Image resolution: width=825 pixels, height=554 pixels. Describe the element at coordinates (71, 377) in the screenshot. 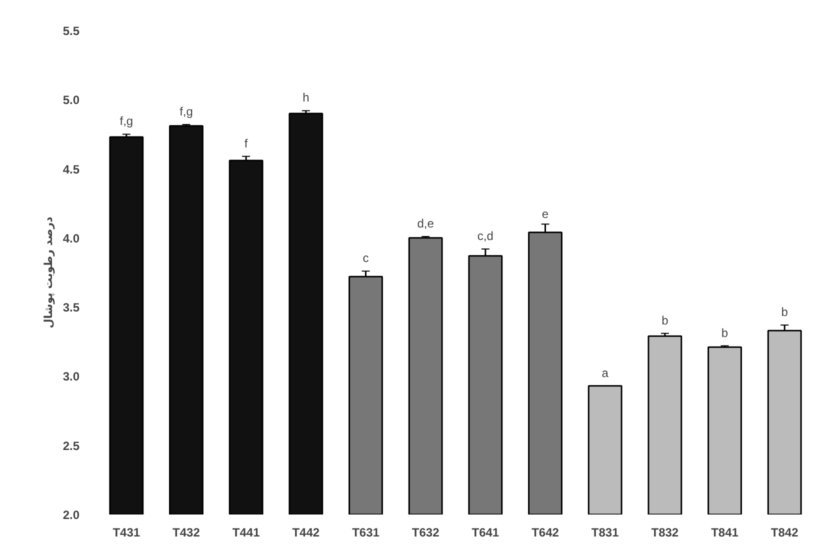

I see `y-tick-label: 3.0` at that location.